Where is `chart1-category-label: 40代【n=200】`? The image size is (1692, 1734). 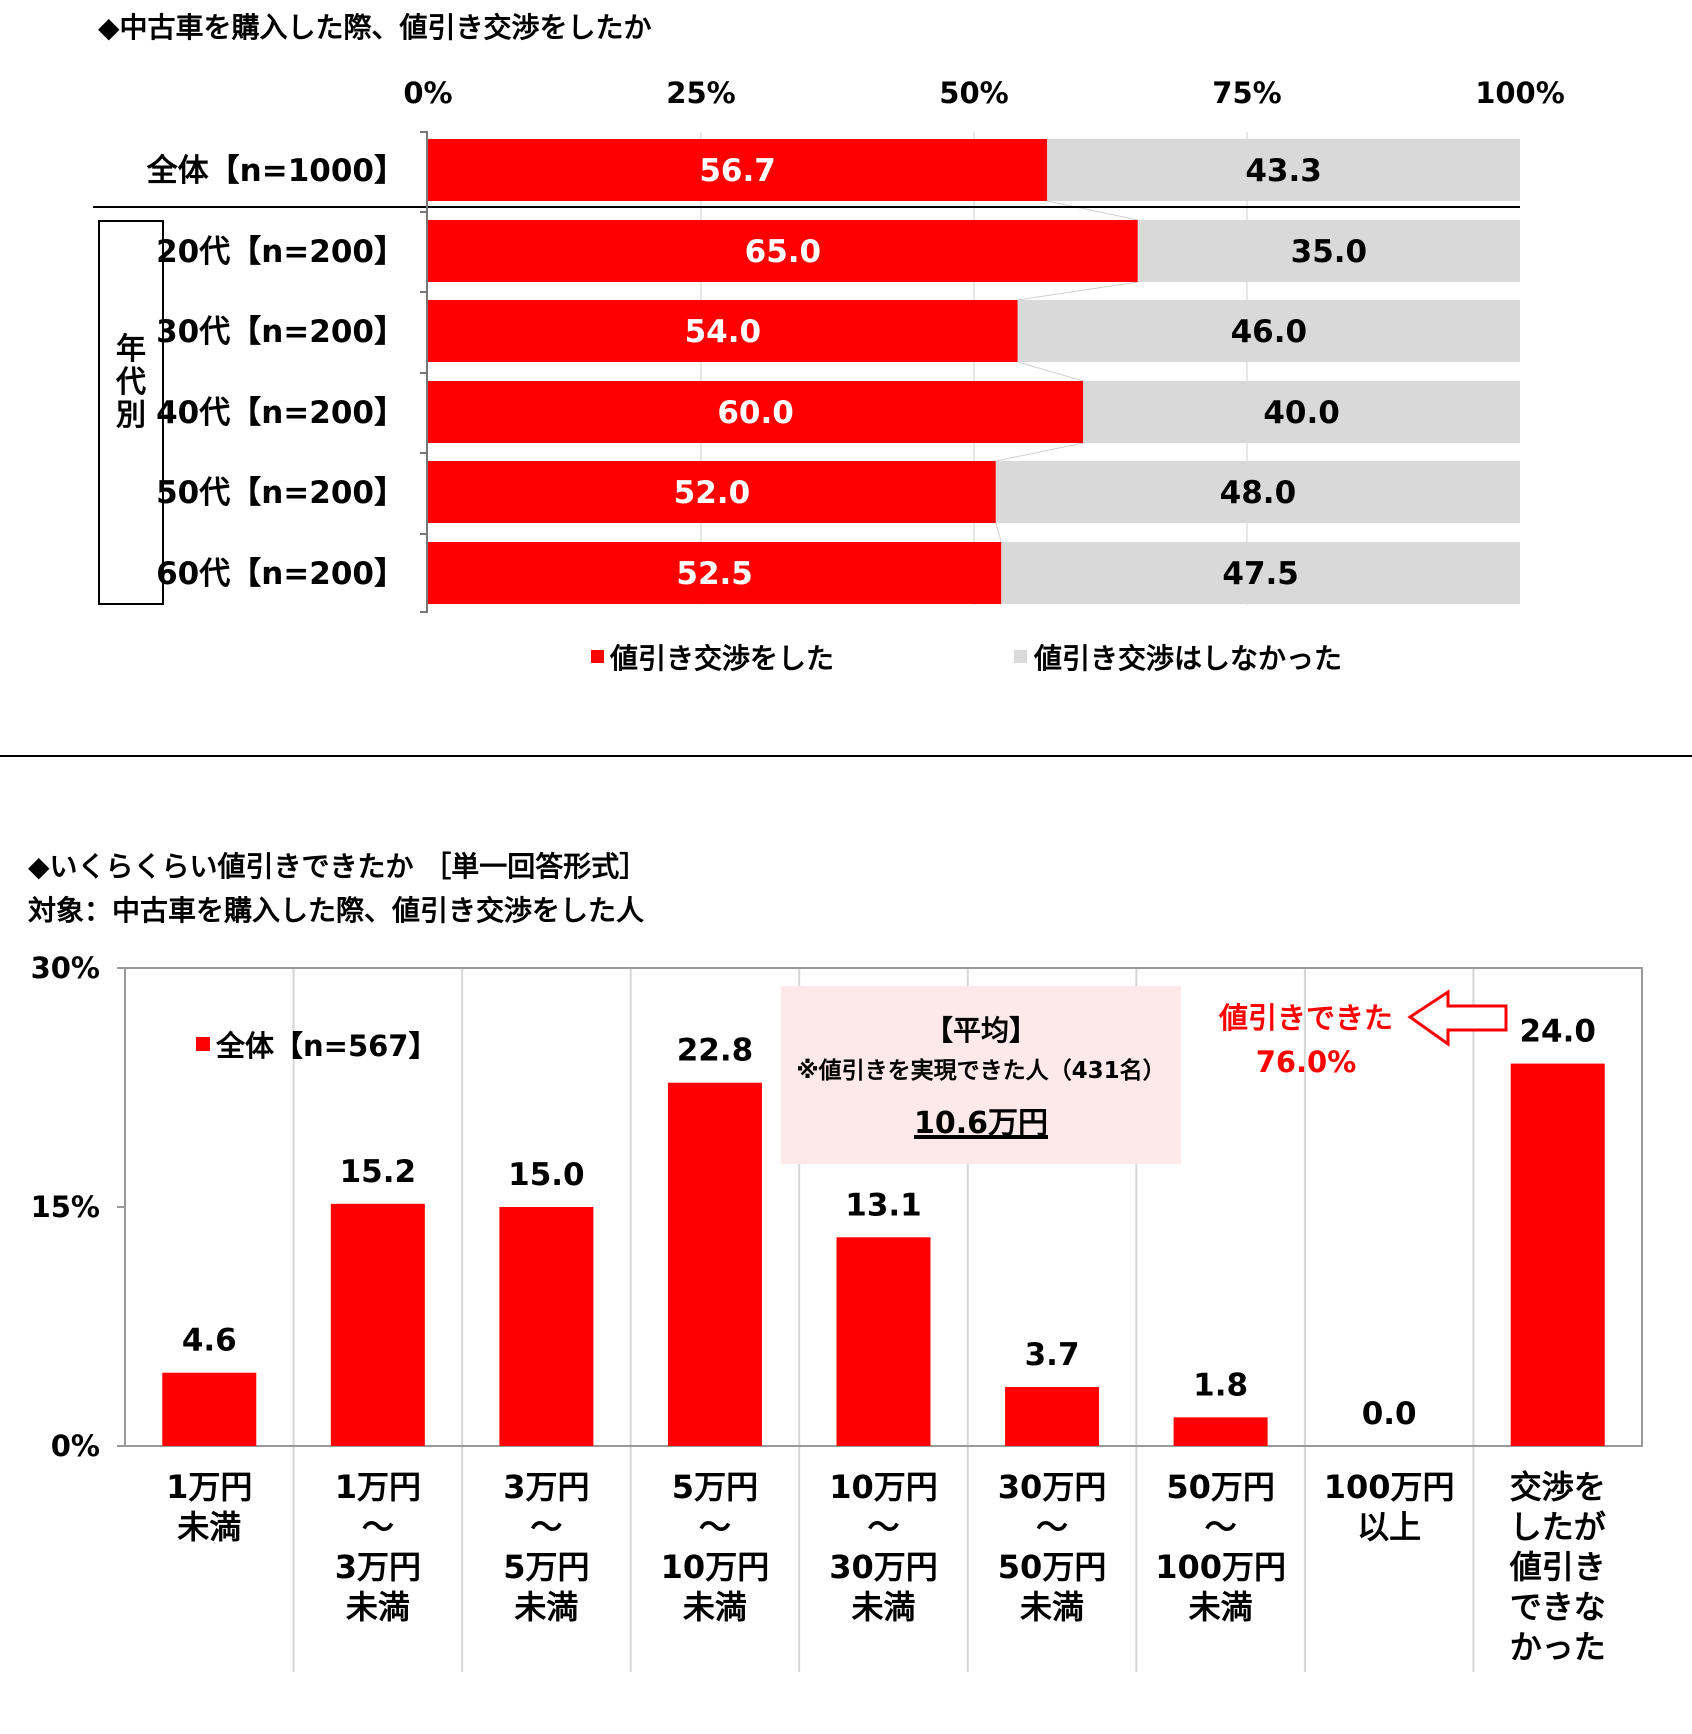 chart1-category-label: 40代【n=200】 is located at coordinates (280, 413).